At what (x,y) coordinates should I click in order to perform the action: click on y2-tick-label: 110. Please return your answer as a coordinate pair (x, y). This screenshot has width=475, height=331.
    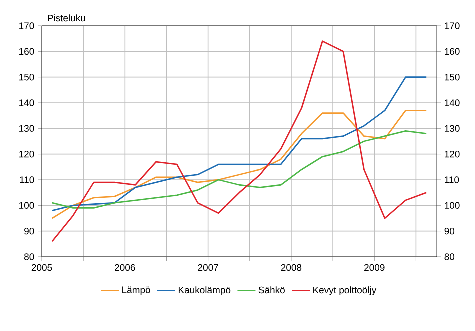
    Looking at the image, I should click on (452, 180).